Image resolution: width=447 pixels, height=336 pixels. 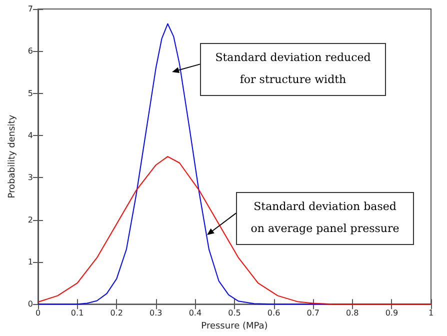 What do you see at coordinates (116, 313) in the screenshot?
I see `x-tick-label: 0.2` at bounding box center [116, 313].